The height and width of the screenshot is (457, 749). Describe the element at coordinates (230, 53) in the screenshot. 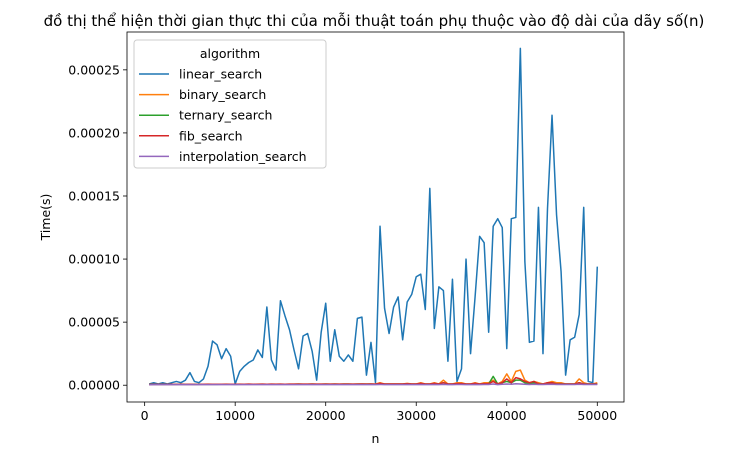

I see `legend-title: algorithm` at that location.